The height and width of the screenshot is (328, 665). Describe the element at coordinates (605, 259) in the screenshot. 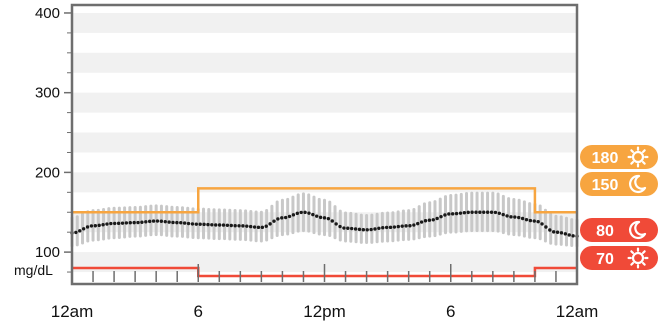

I see `badge-value: 70` at that location.